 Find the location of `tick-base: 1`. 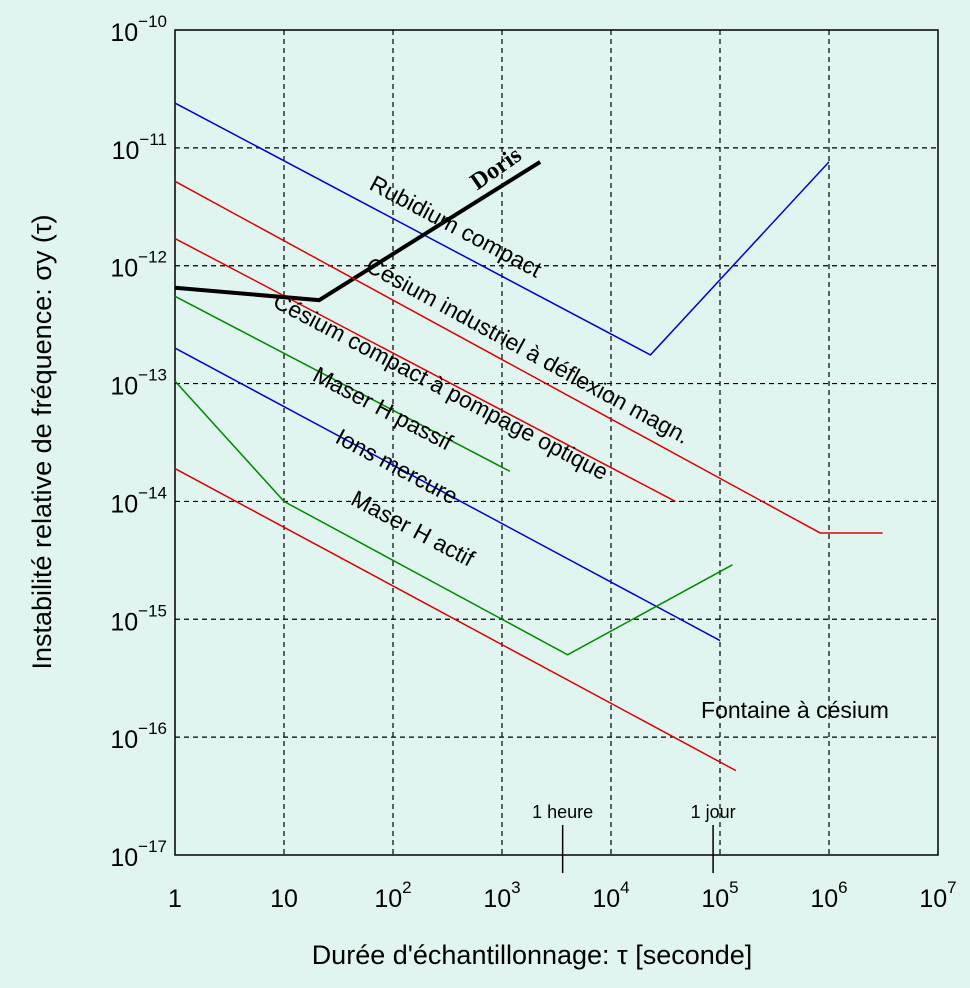

tick-base: 1 is located at coordinates (175, 899).